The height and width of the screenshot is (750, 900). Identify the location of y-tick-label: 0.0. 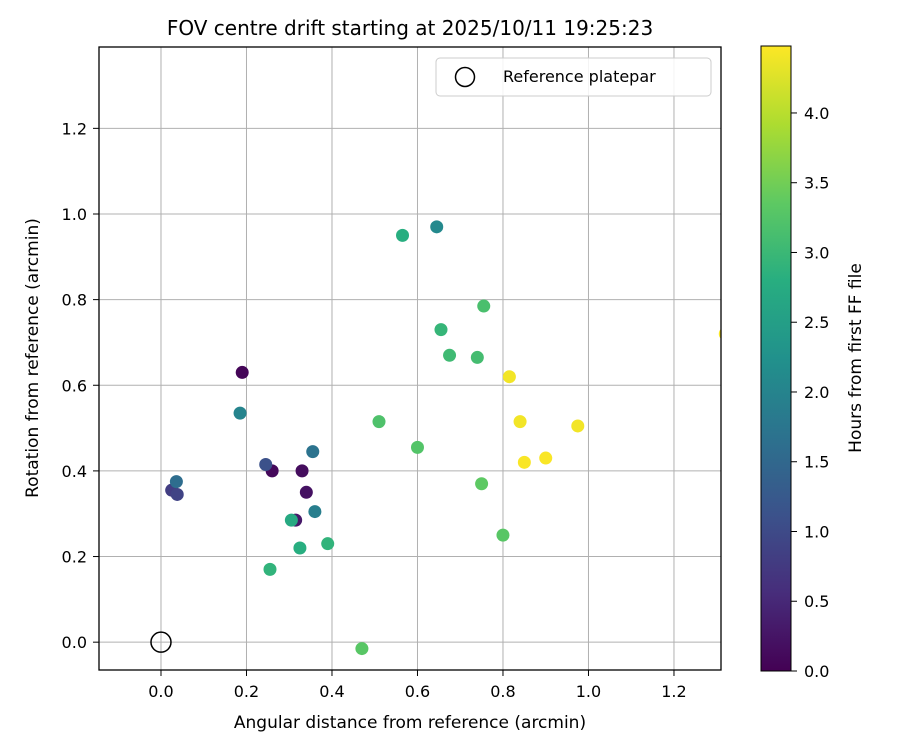
(74, 642).